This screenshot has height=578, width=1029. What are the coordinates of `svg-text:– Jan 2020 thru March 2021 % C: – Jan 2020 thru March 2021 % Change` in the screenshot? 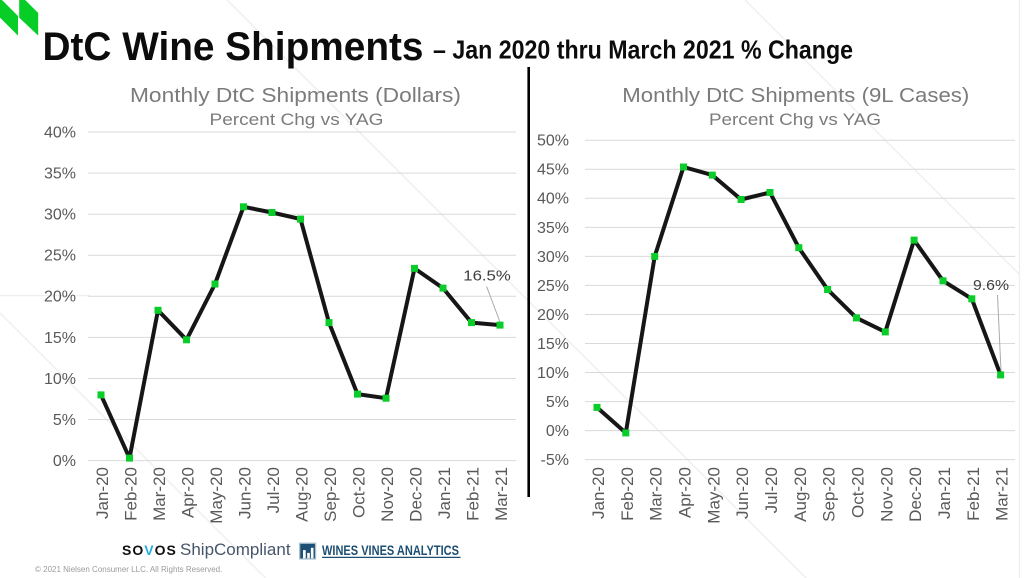 It's located at (643, 50).